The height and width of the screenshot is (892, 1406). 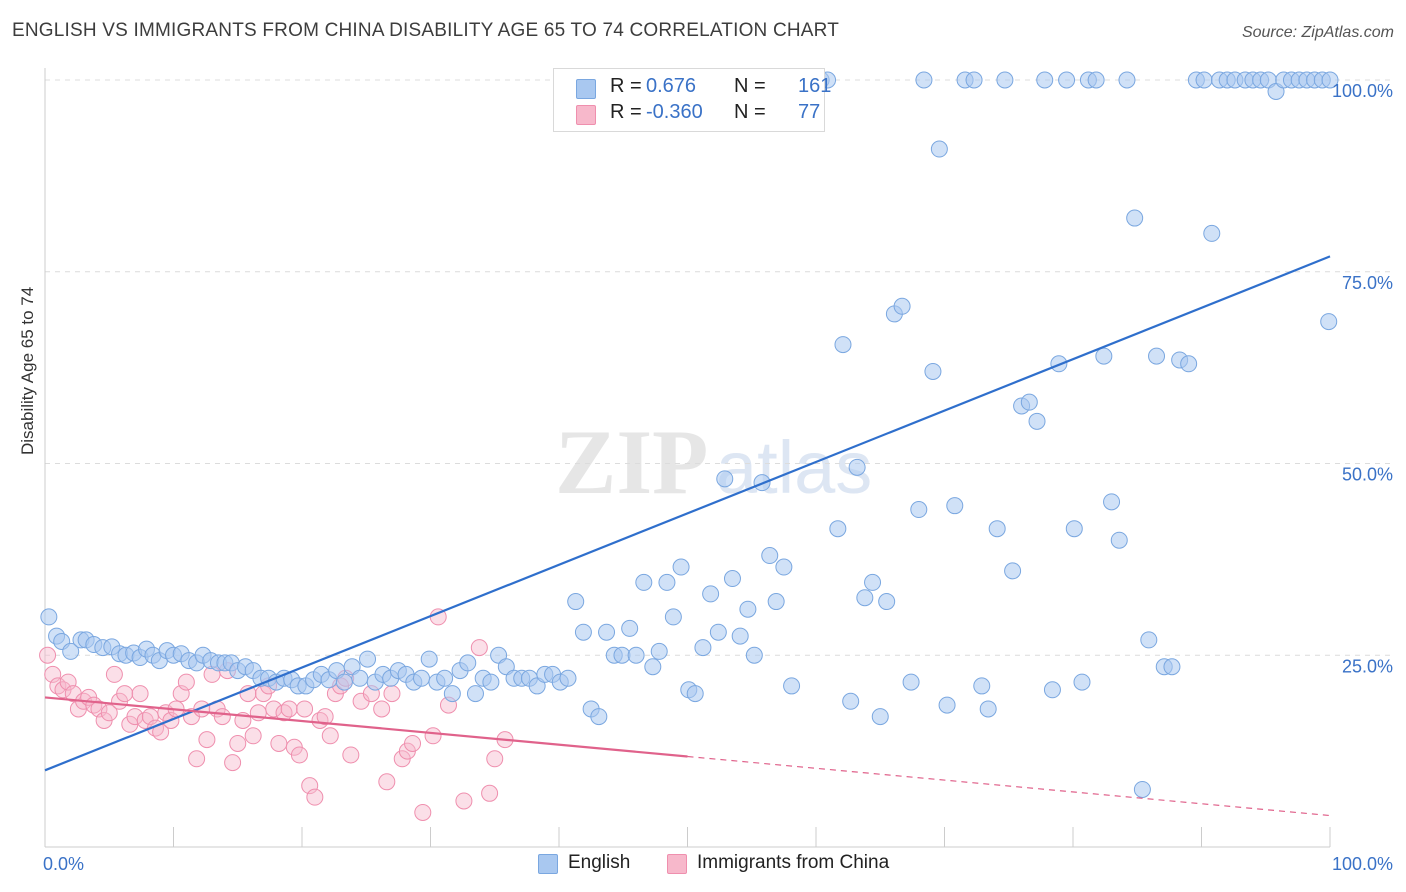 I want to click on y-tick-label: 75.0%, so click(x=1367, y=283).